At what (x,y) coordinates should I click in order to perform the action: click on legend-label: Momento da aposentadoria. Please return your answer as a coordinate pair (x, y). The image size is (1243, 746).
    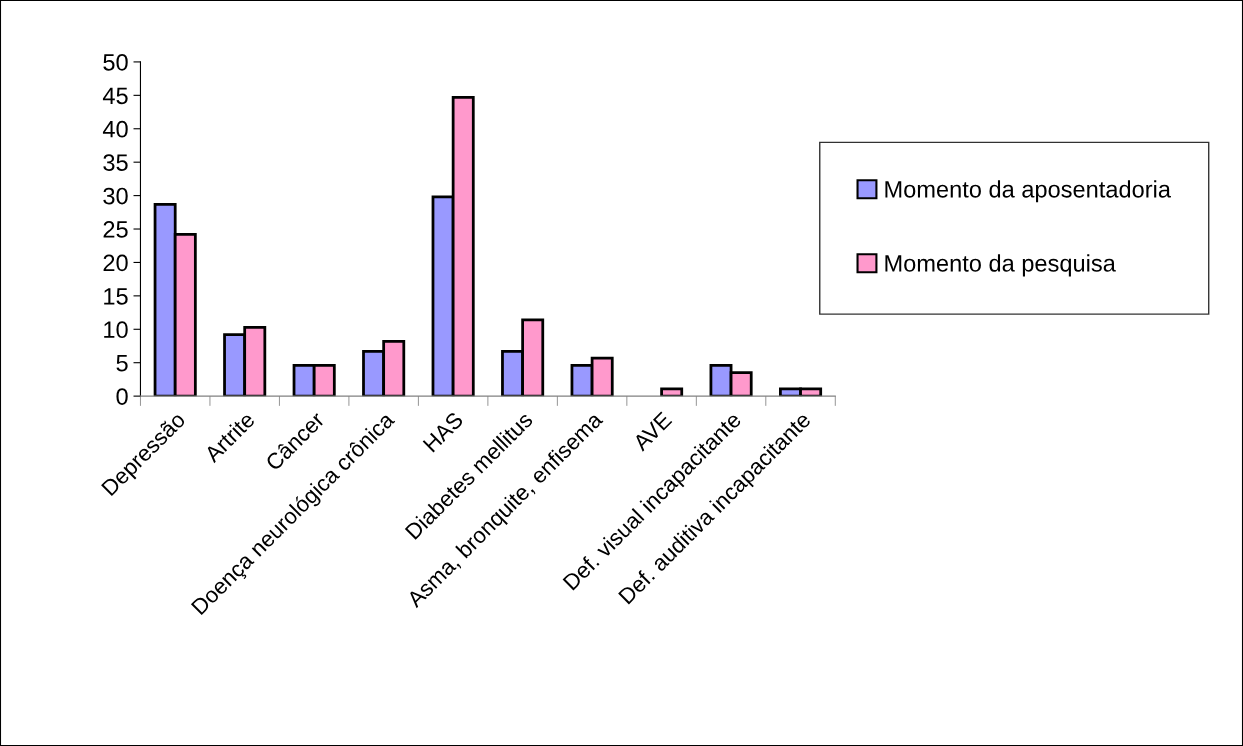
    Looking at the image, I should click on (1028, 191).